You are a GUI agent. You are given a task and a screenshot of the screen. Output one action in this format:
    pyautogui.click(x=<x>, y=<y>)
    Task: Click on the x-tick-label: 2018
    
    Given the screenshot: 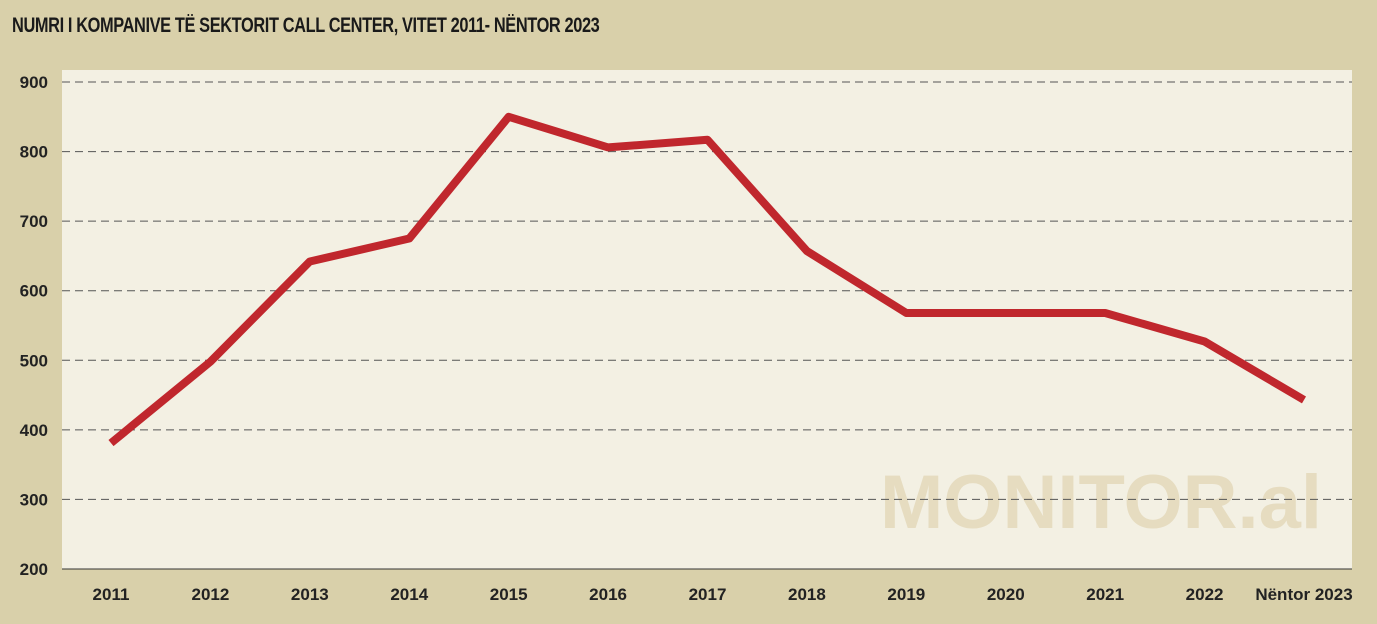 What is the action you would take?
    pyautogui.click(x=807, y=594)
    